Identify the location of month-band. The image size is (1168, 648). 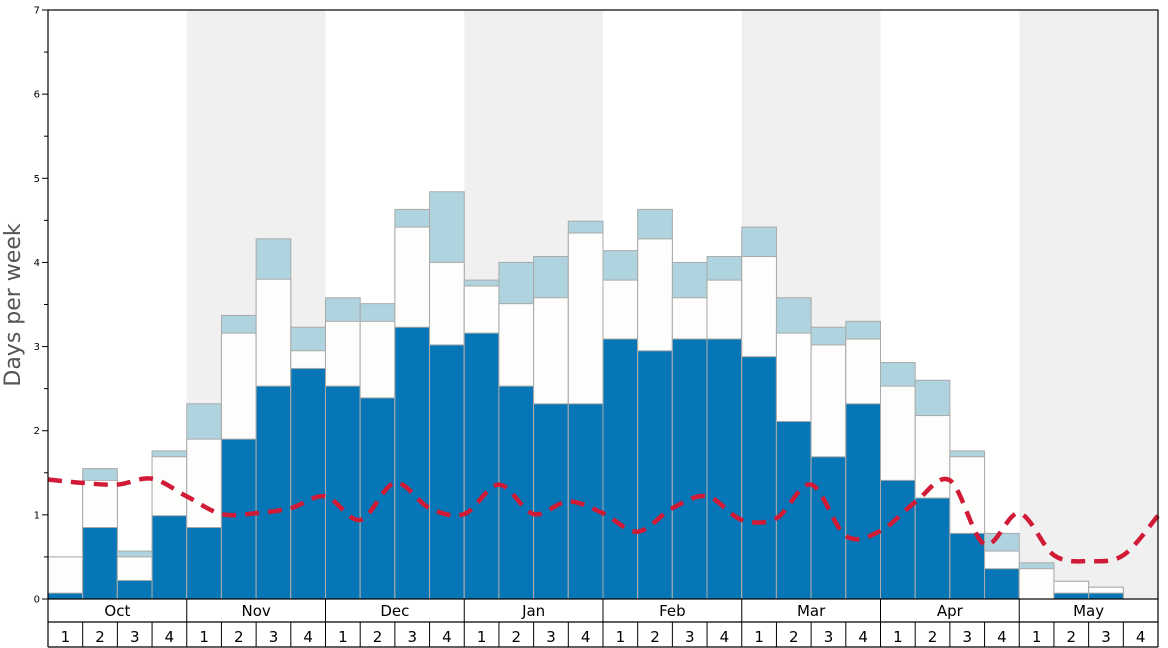
(1088, 304).